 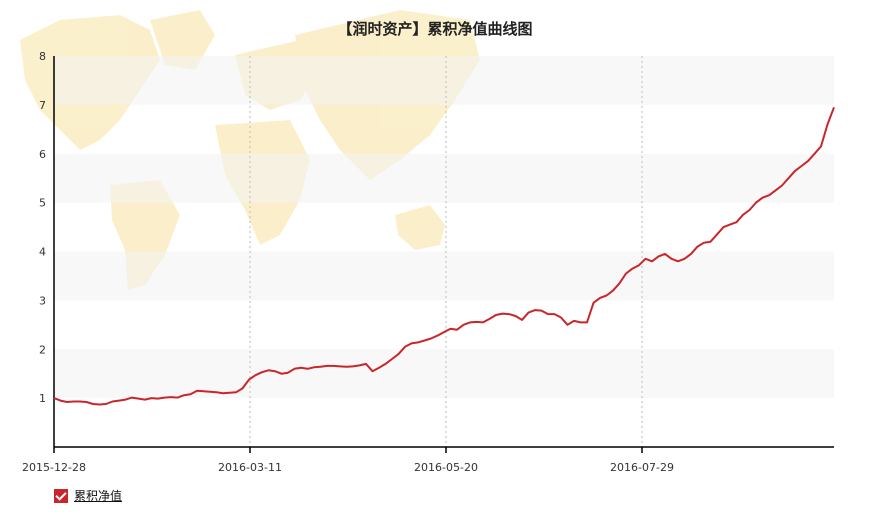 I want to click on y-tick-label: 2, so click(x=42, y=349).